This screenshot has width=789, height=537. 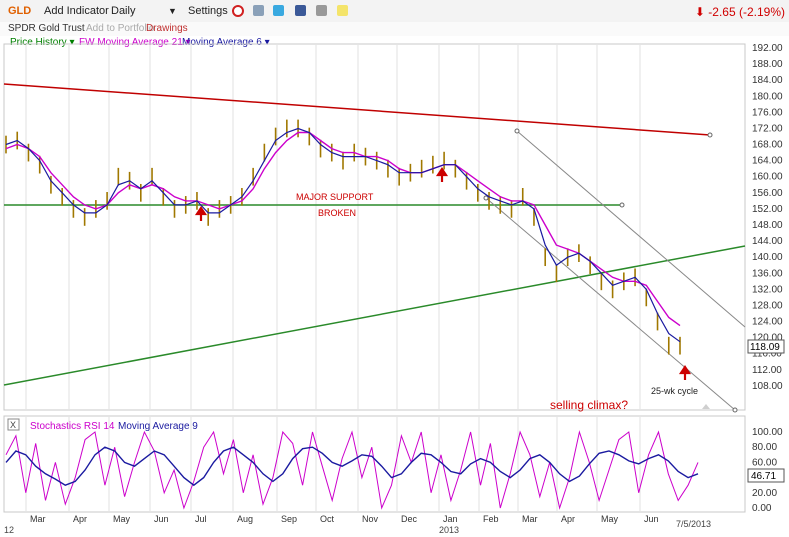 I want to click on red-resistance-trendline, so click(x=357, y=109).